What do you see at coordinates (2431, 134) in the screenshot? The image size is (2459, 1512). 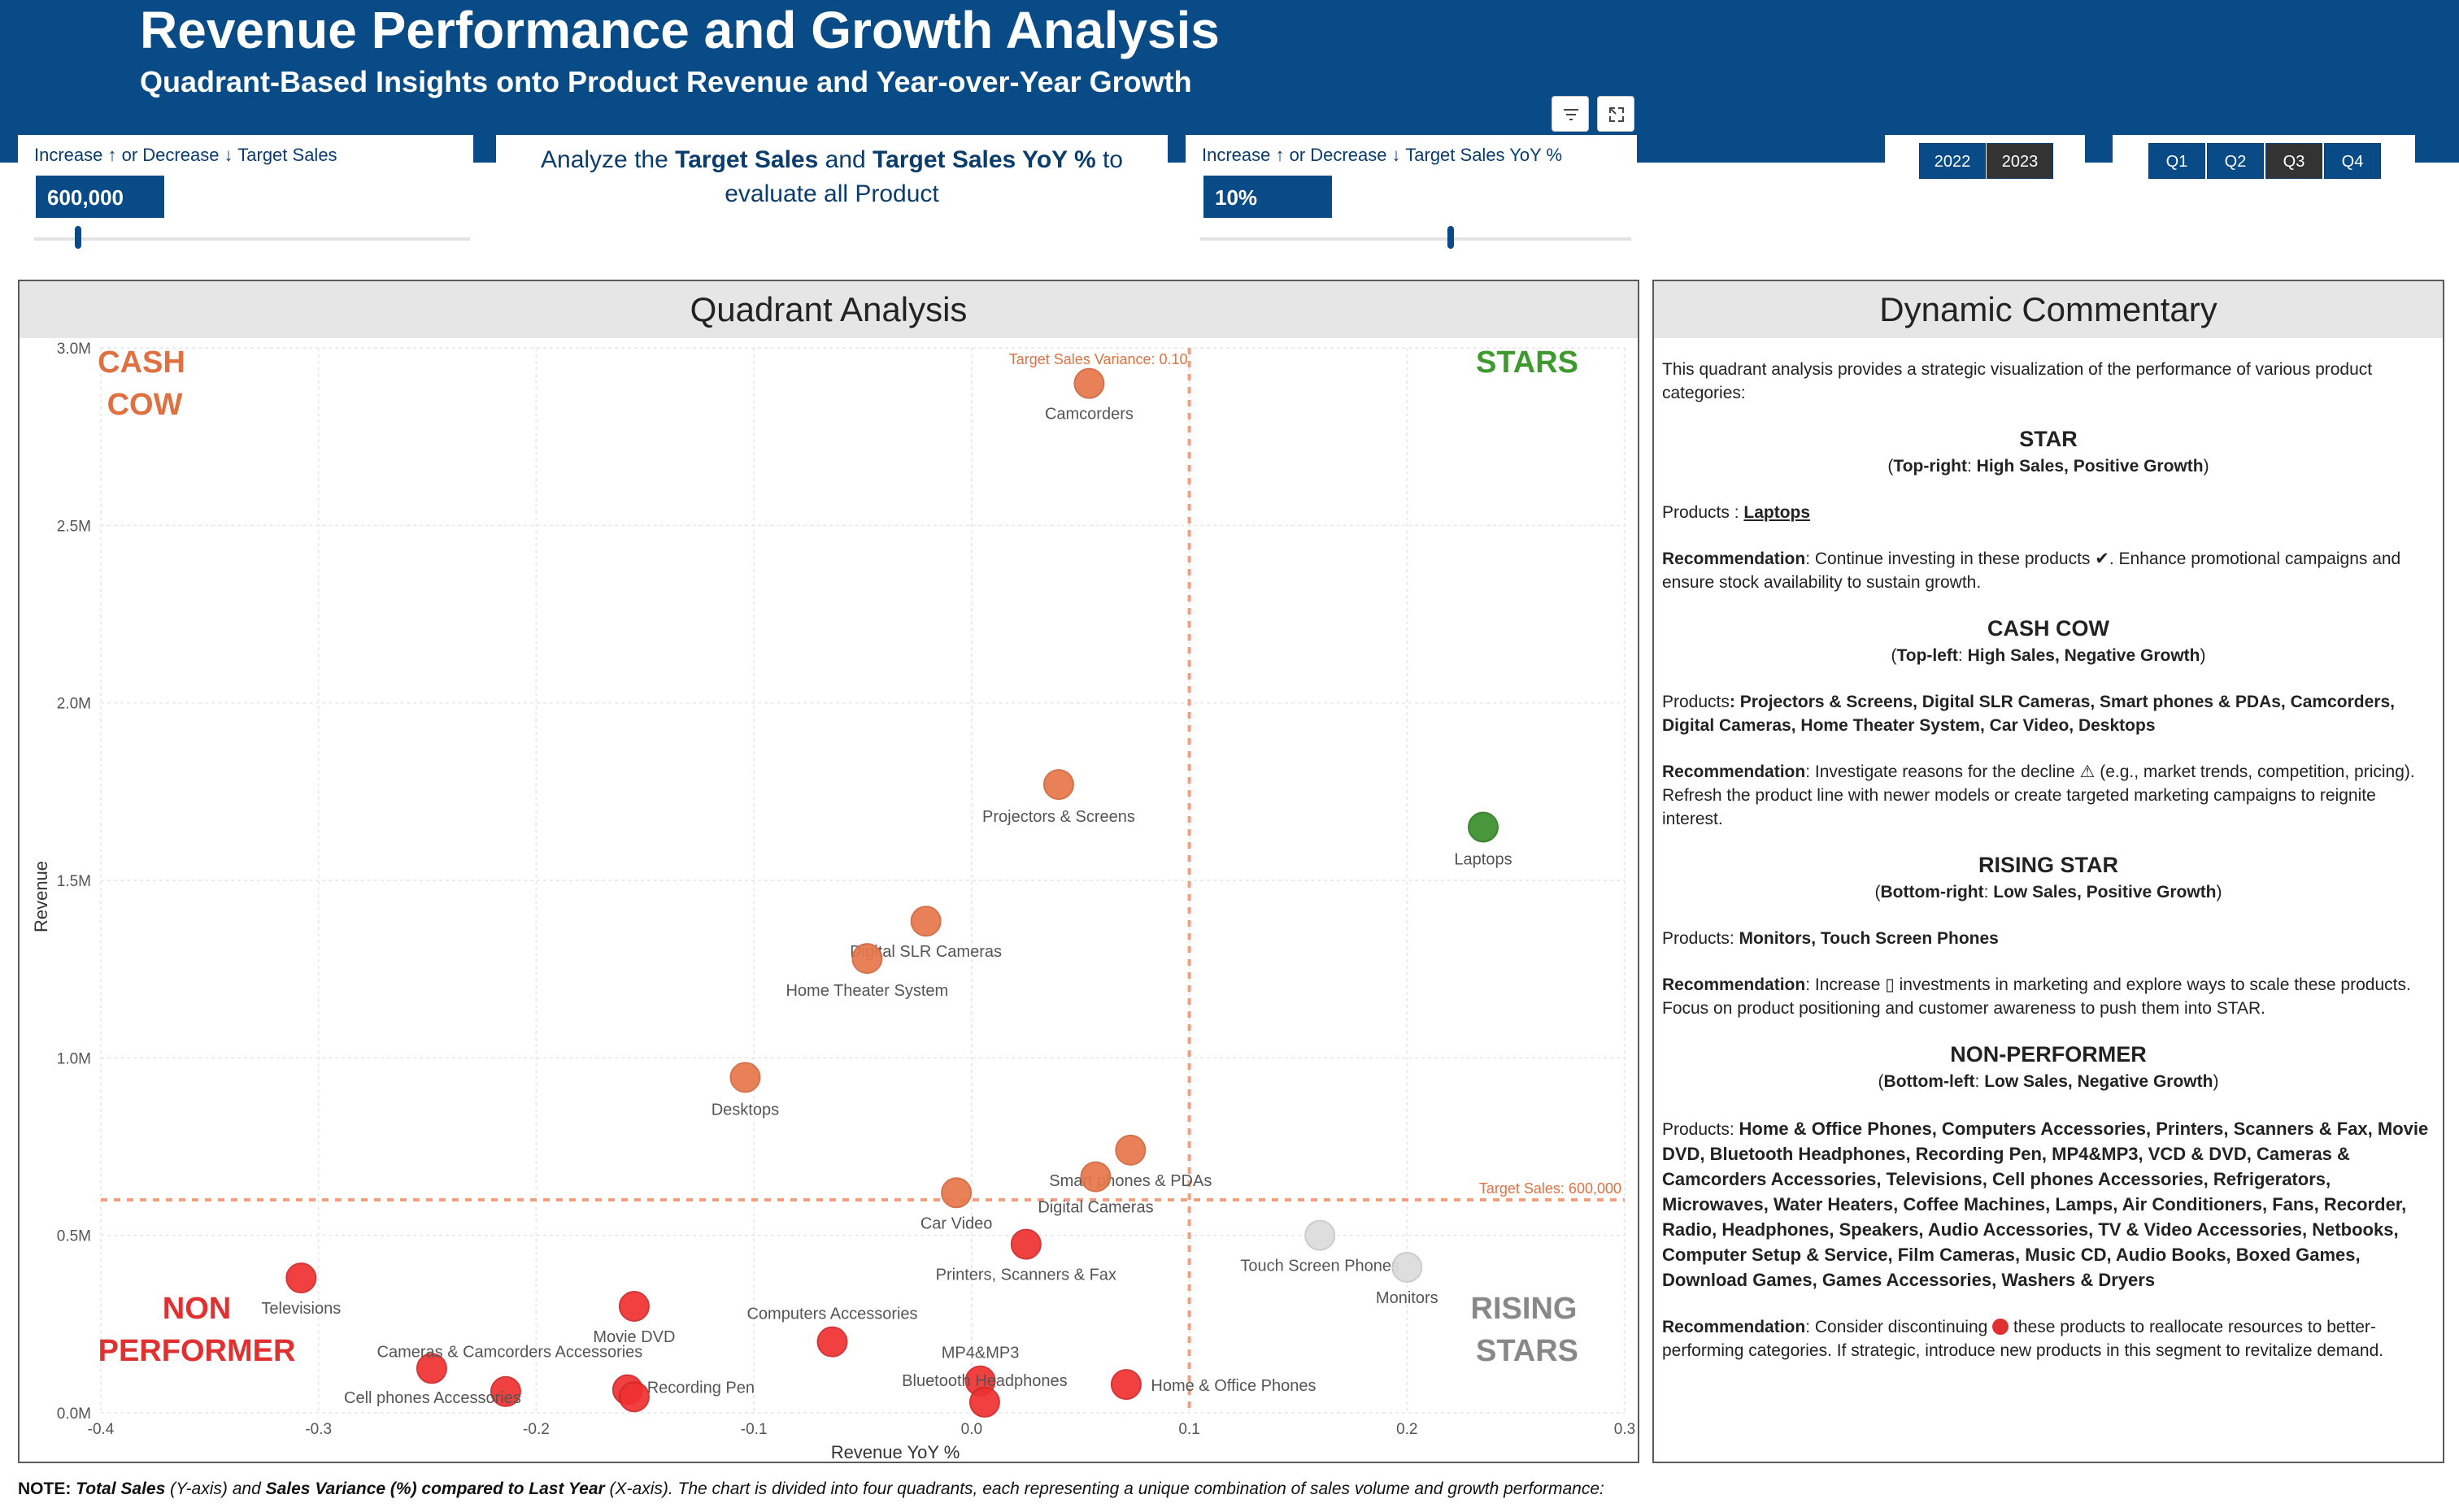 I see `header-edge` at bounding box center [2431, 134].